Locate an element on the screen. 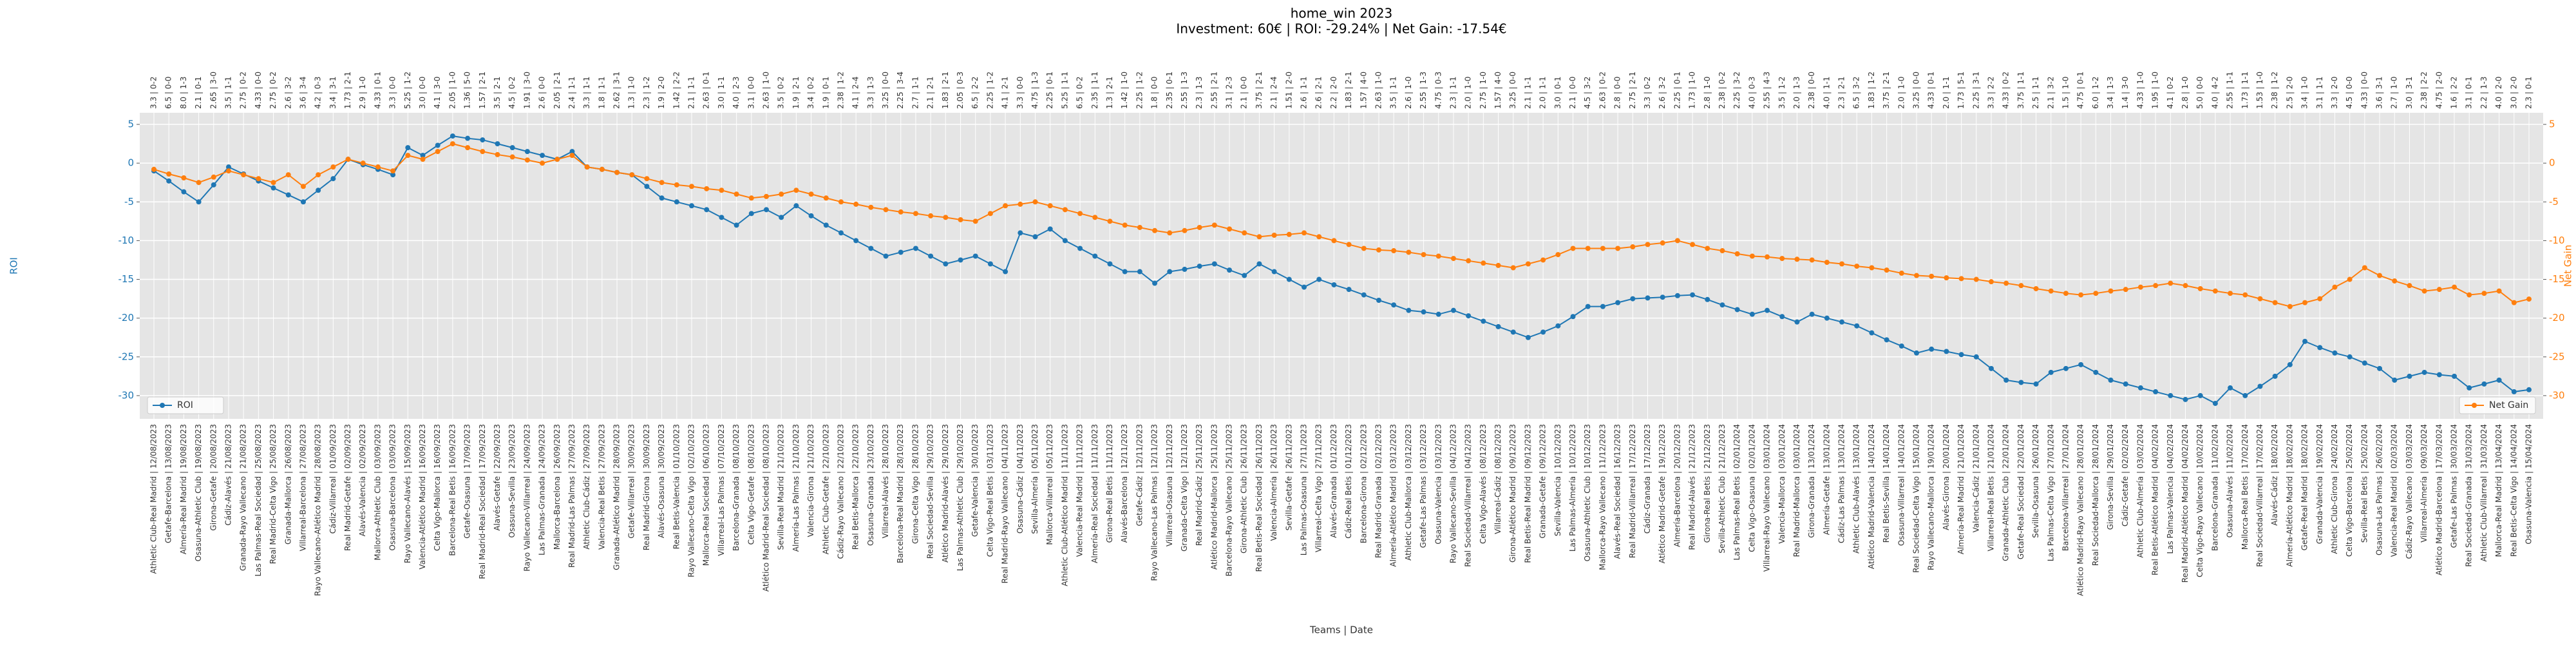 This screenshot has height=647, width=2576. x-tick-label: Villarreal-Real Betis | 21/01/2024 is located at coordinates (1991, 488).